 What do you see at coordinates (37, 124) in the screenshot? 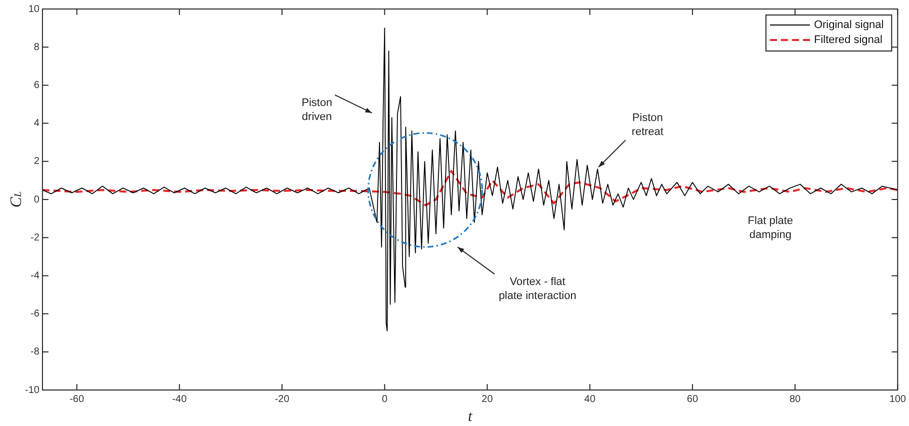
I see `y-tick-label: 4` at bounding box center [37, 124].